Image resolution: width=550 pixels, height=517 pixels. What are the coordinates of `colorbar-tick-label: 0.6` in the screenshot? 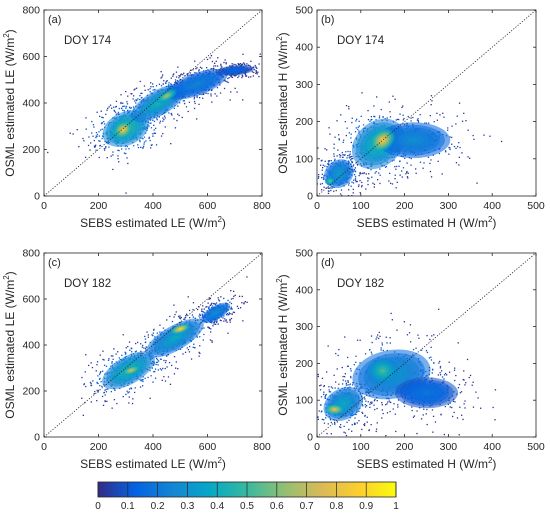 It's located at (277, 506).